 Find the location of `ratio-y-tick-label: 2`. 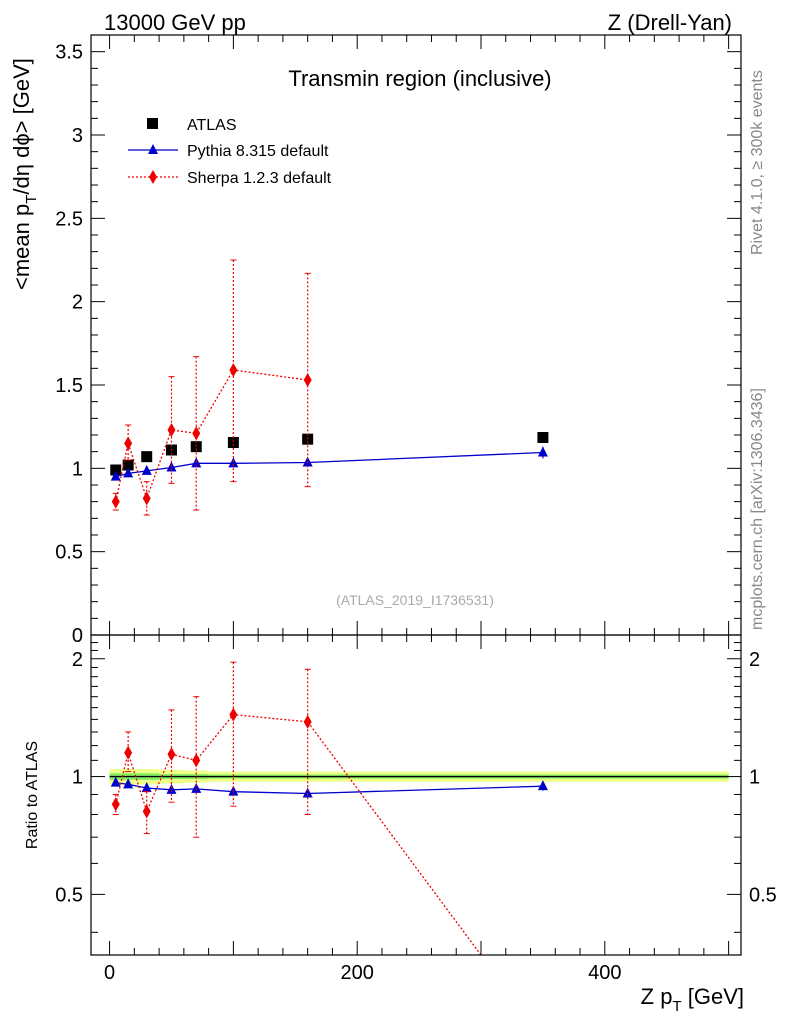

ratio-y-tick-label: 2 is located at coordinates (77, 660).